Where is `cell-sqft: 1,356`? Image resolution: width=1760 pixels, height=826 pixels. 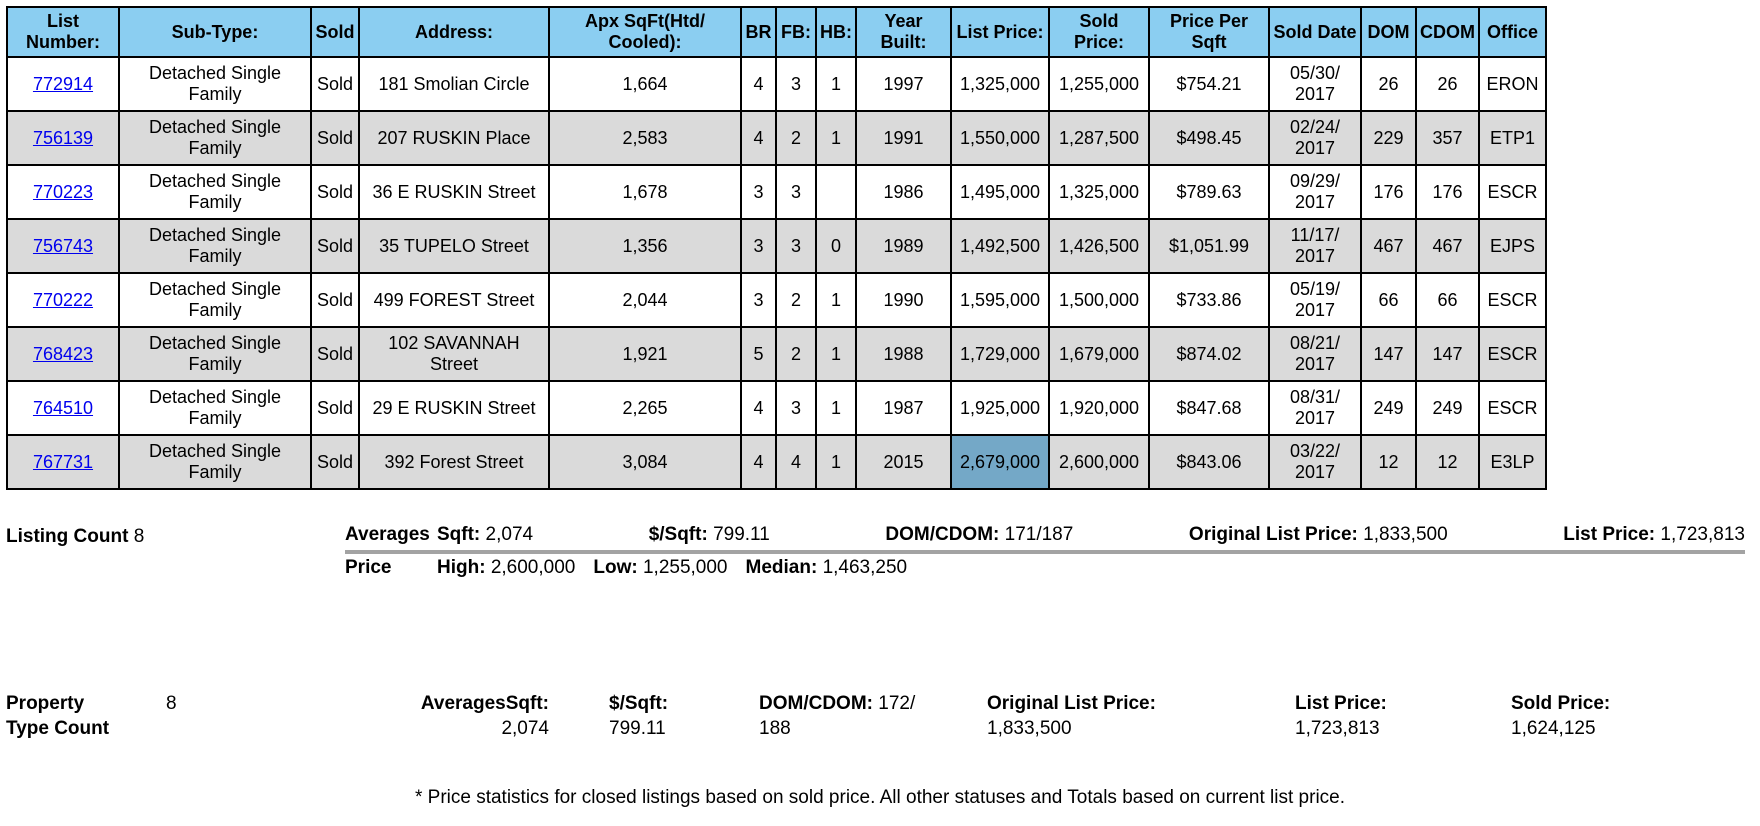
cell-sqft: 1,356 is located at coordinates (645, 246).